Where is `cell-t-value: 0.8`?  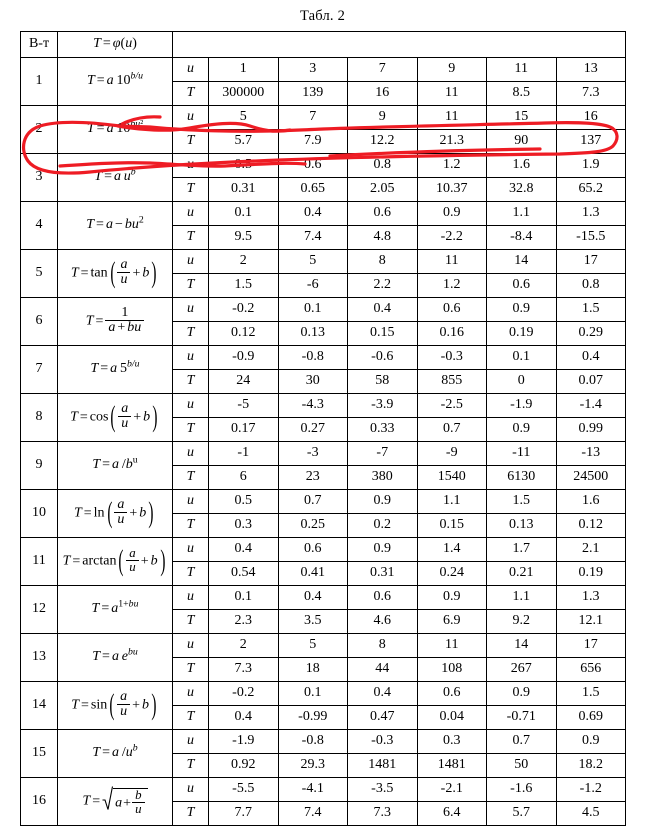
cell-t-value: 0.8 is located at coordinates (591, 285).